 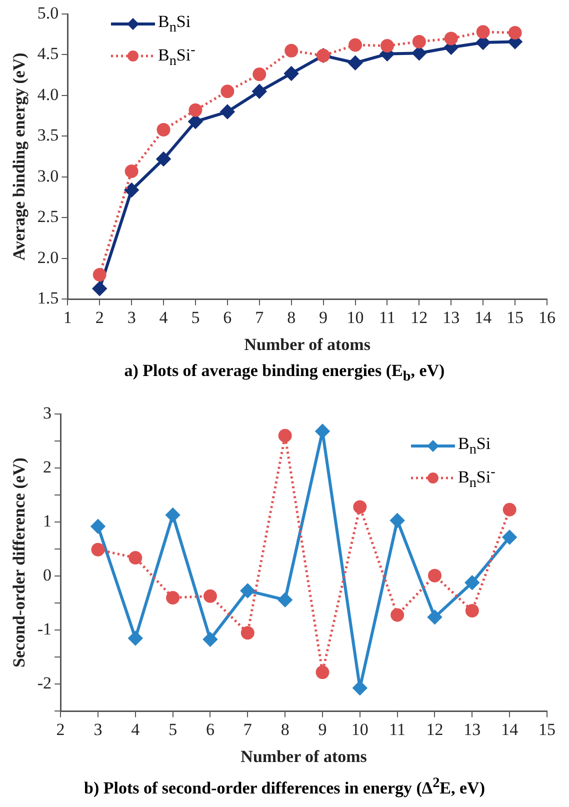 What do you see at coordinates (547, 317) in the screenshot?
I see `x-tick-label: 16` at bounding box center [547, 317].